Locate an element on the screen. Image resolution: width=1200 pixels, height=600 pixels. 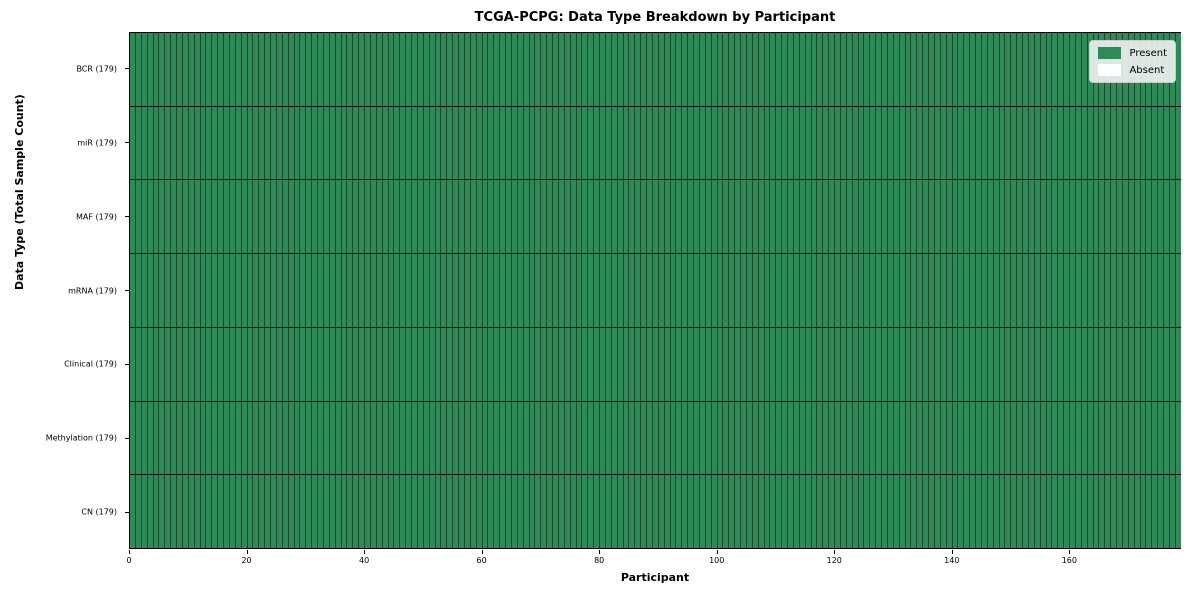
x-tick-mark is located at coordinates (600, 552).